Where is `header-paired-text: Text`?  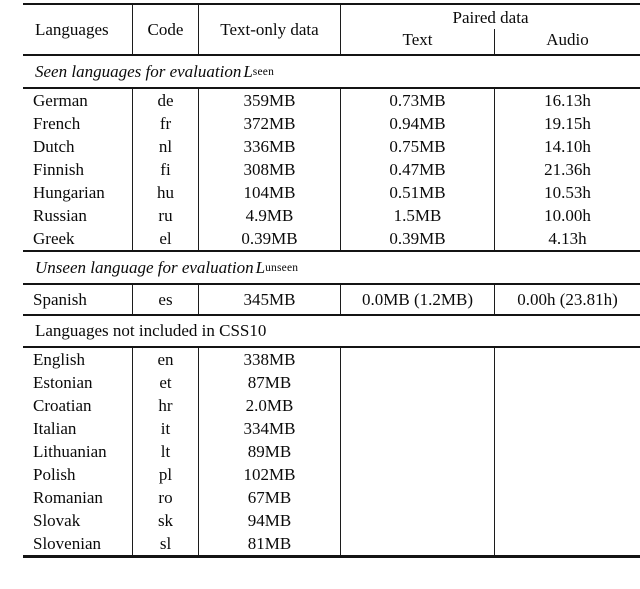 header-paired-text: Text is located at coordinates (418, 41).